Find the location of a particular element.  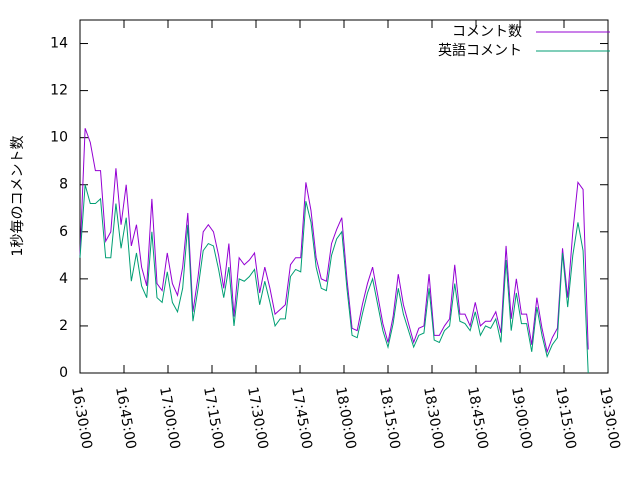

x-tick-label: 17:00:00 is located at coordinates (169, 418).